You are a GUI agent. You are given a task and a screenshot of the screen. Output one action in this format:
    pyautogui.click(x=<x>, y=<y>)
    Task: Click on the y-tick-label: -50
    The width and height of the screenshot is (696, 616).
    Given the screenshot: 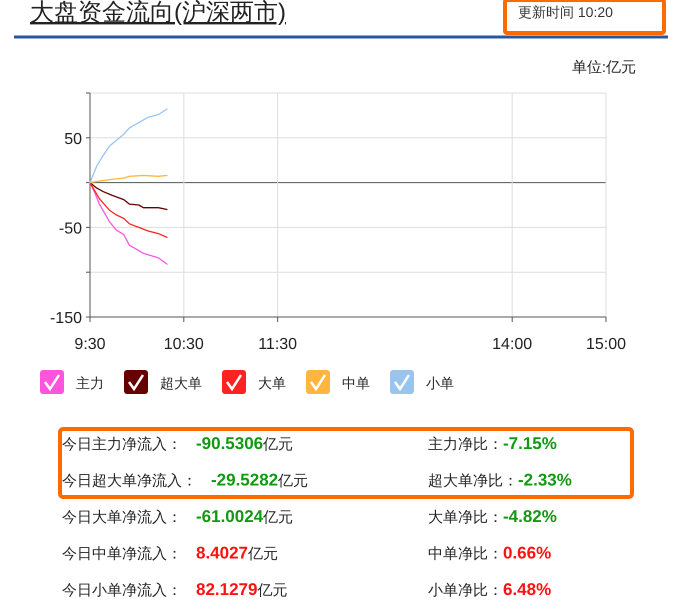 What is the action you would take?
    pyautogui.click(x=70, y=229)
    